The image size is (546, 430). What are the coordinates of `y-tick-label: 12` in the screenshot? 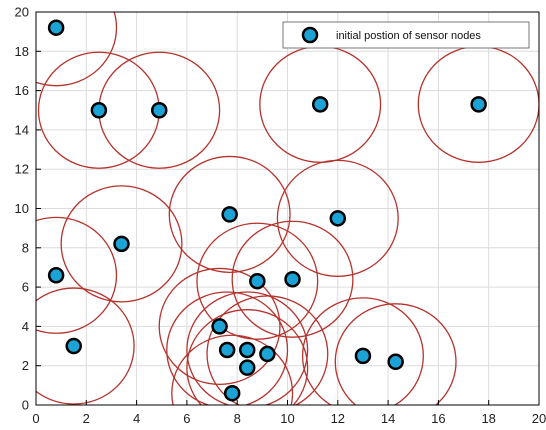 It's located at (22, 169).